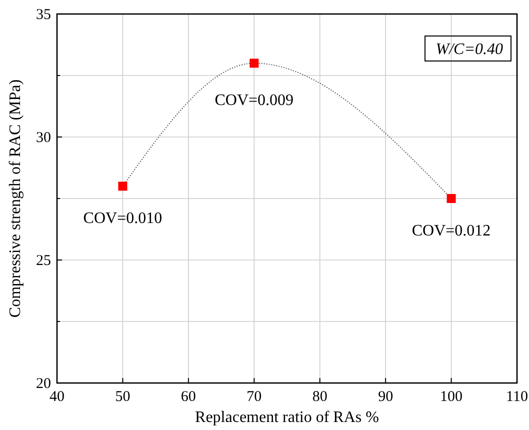  I want to click on x-tick-label: 70, so click(254, 397).